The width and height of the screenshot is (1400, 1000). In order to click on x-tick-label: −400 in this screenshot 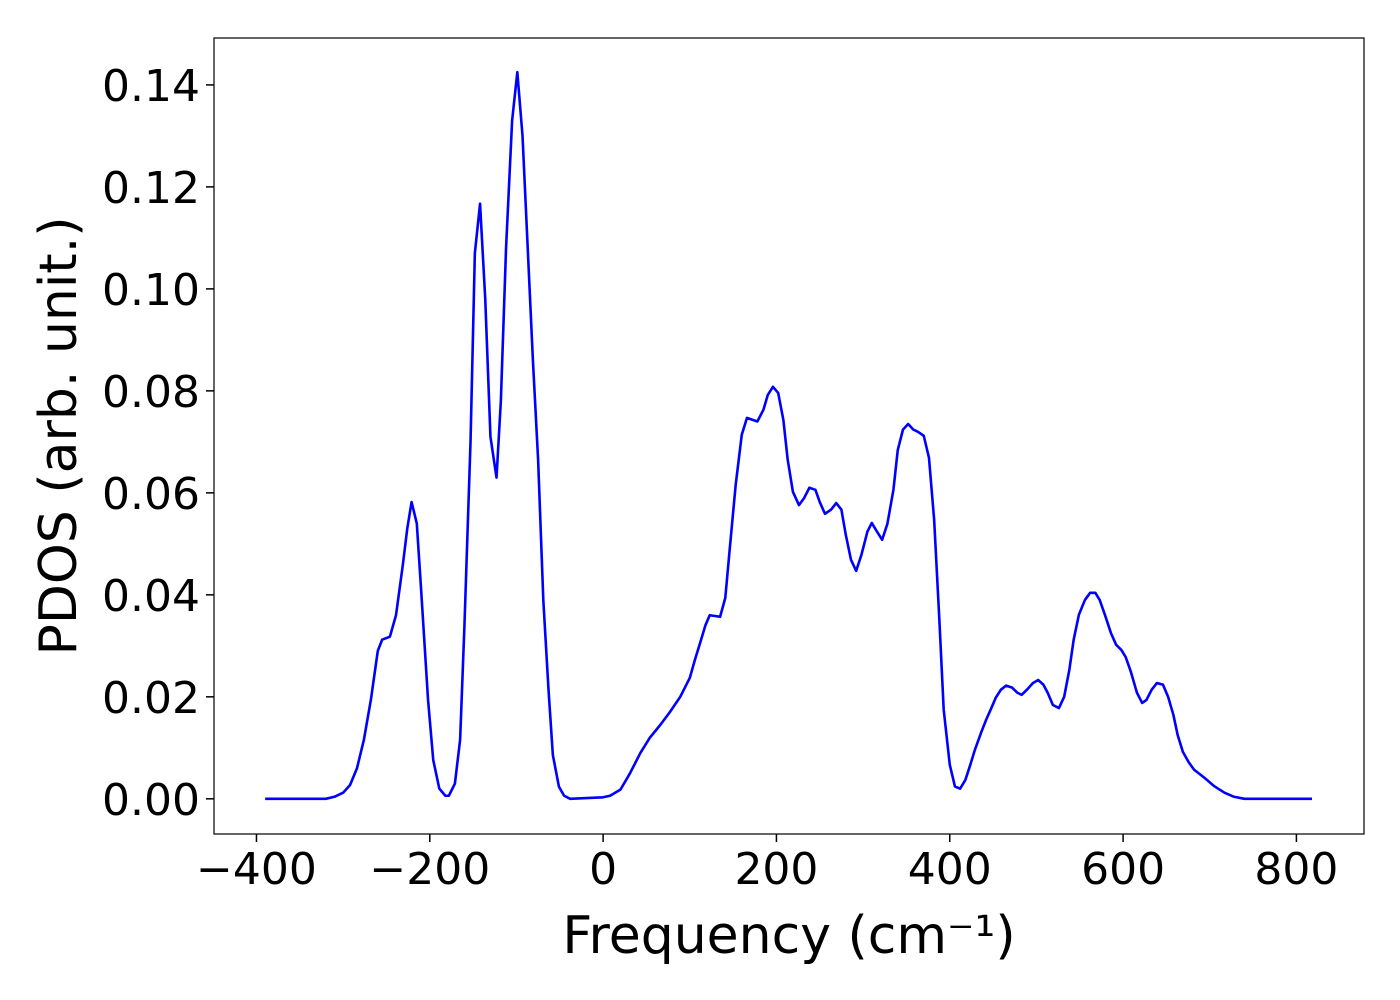, I will do `click(256, 869)`.